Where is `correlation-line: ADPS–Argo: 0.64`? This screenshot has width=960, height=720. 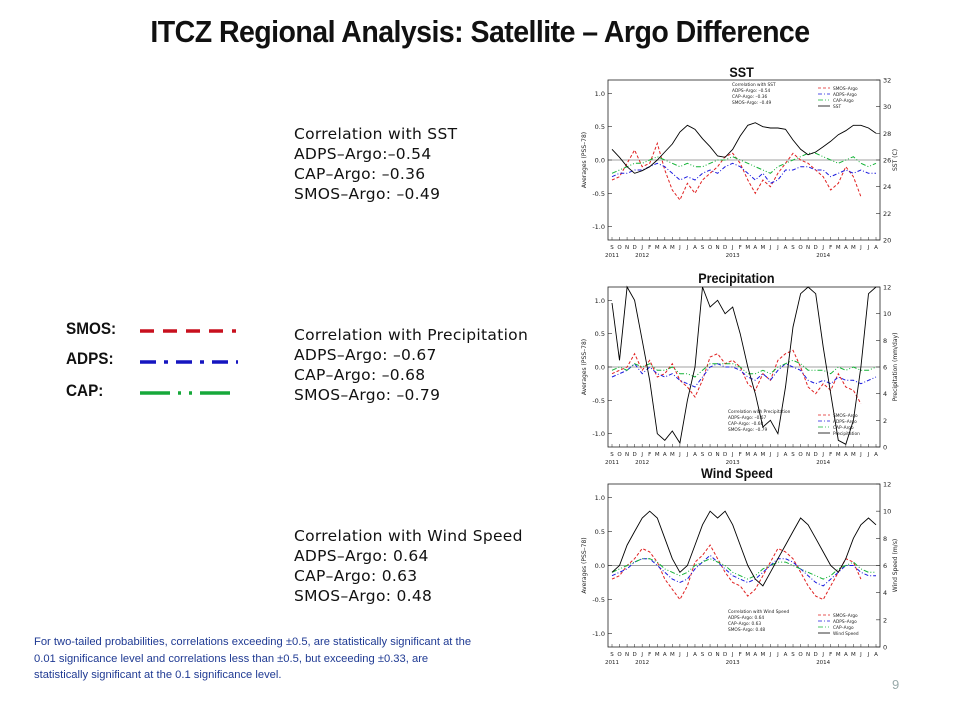
correlation-line: ADPS–Argo: 0.64 is located at coordinates (361, 556).